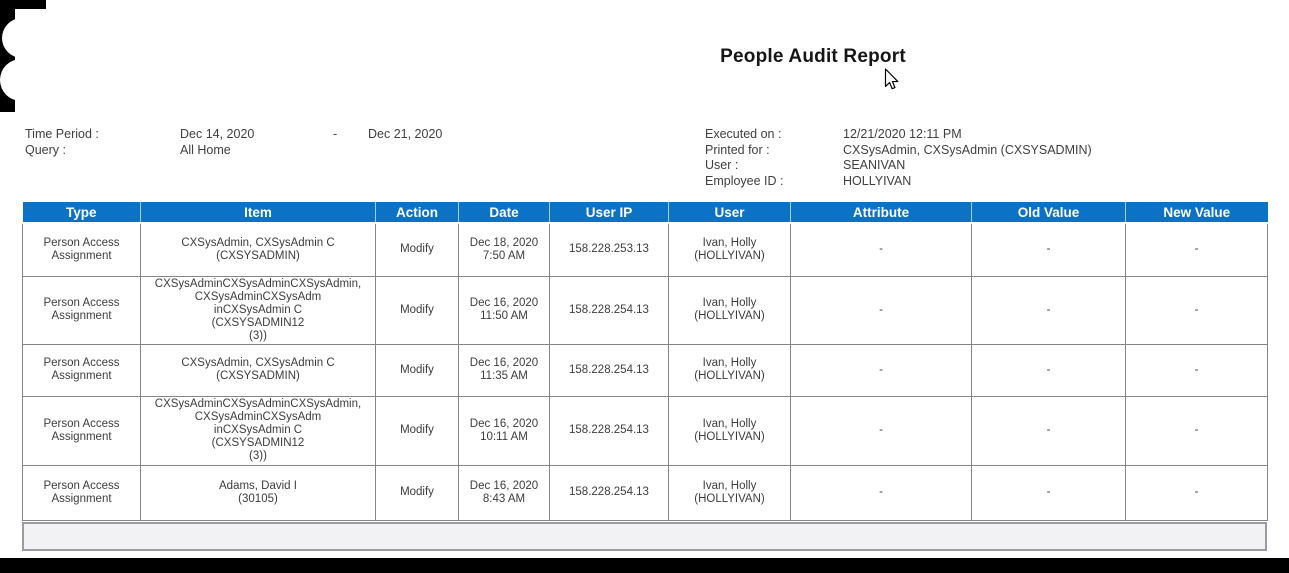  Describe the element at coordinates (644, 536) in the screenshot. I see `report-footer-bar` at that location.